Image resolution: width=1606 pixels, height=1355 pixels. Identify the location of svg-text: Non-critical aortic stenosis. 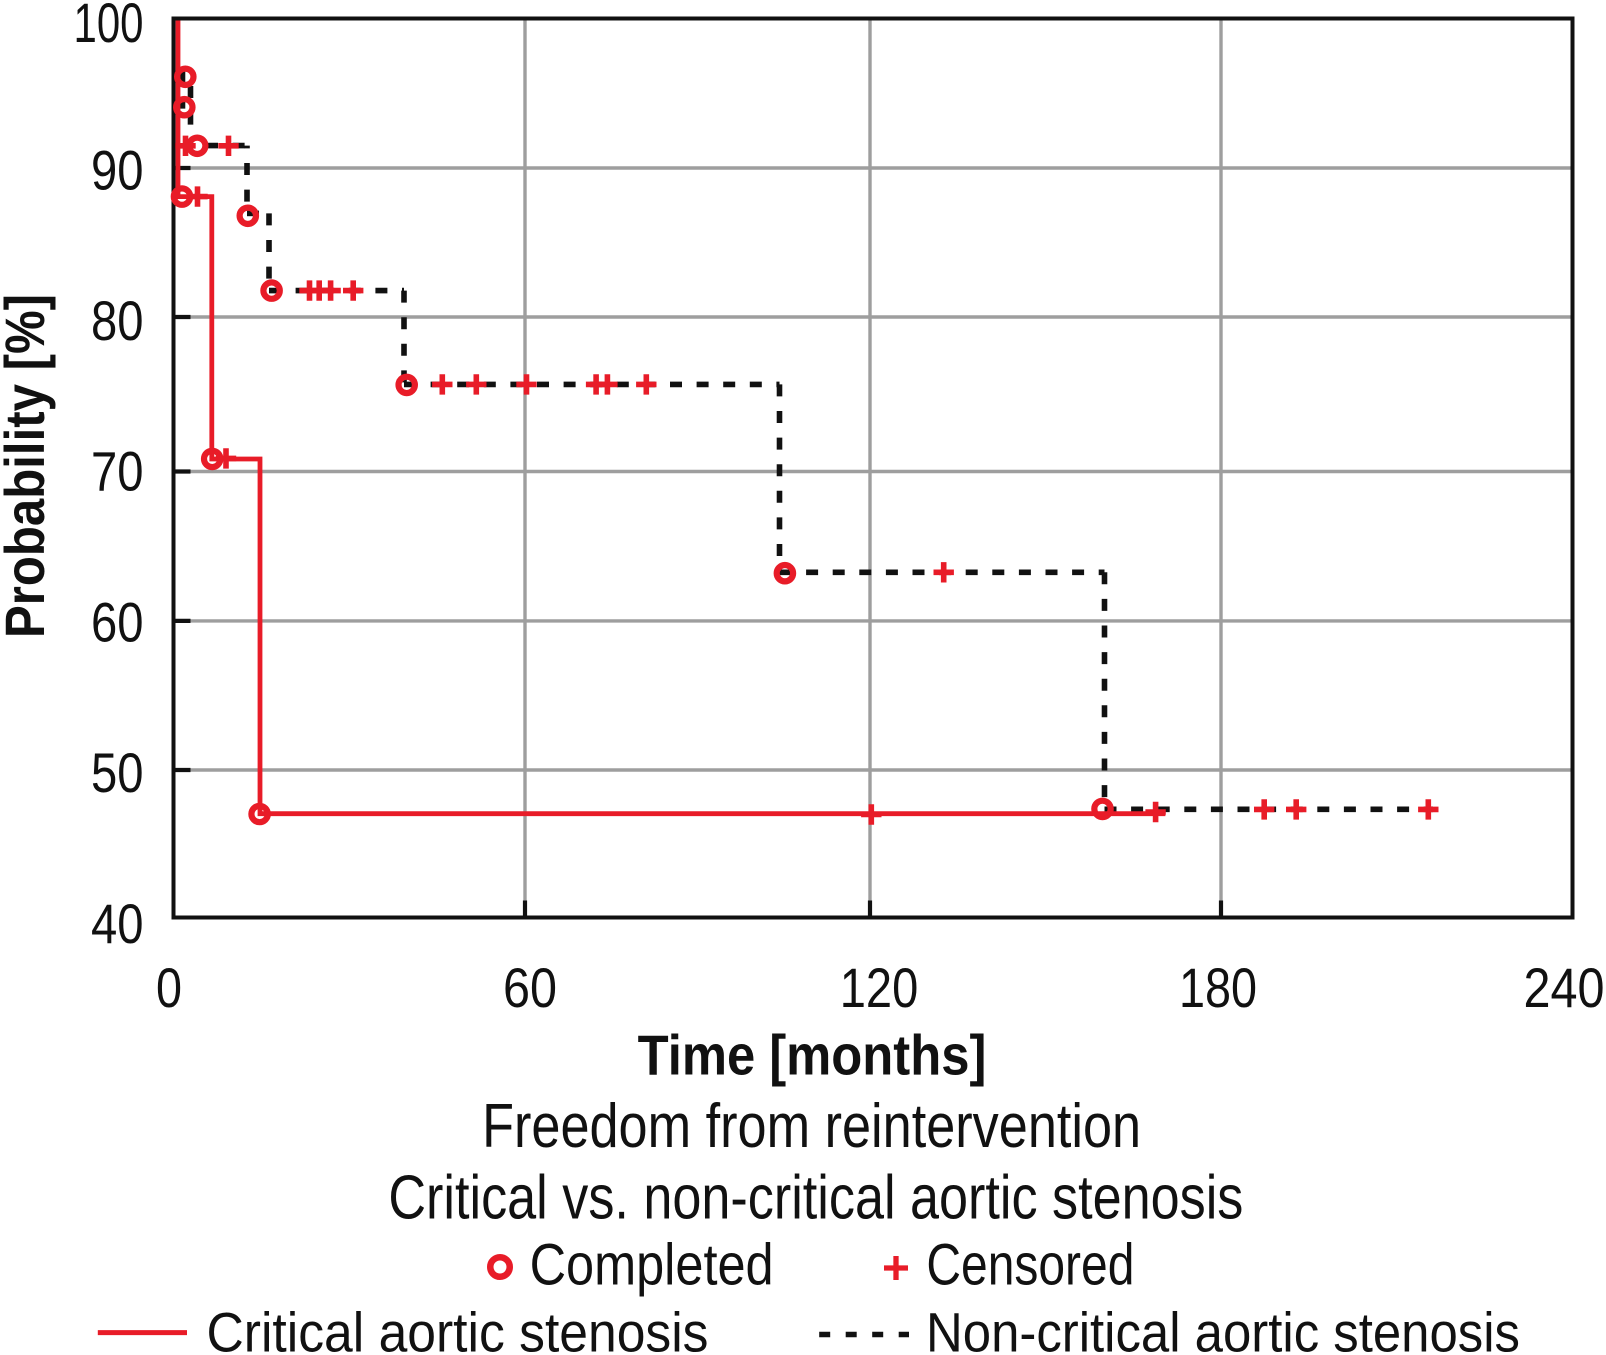
(1223, 1328).